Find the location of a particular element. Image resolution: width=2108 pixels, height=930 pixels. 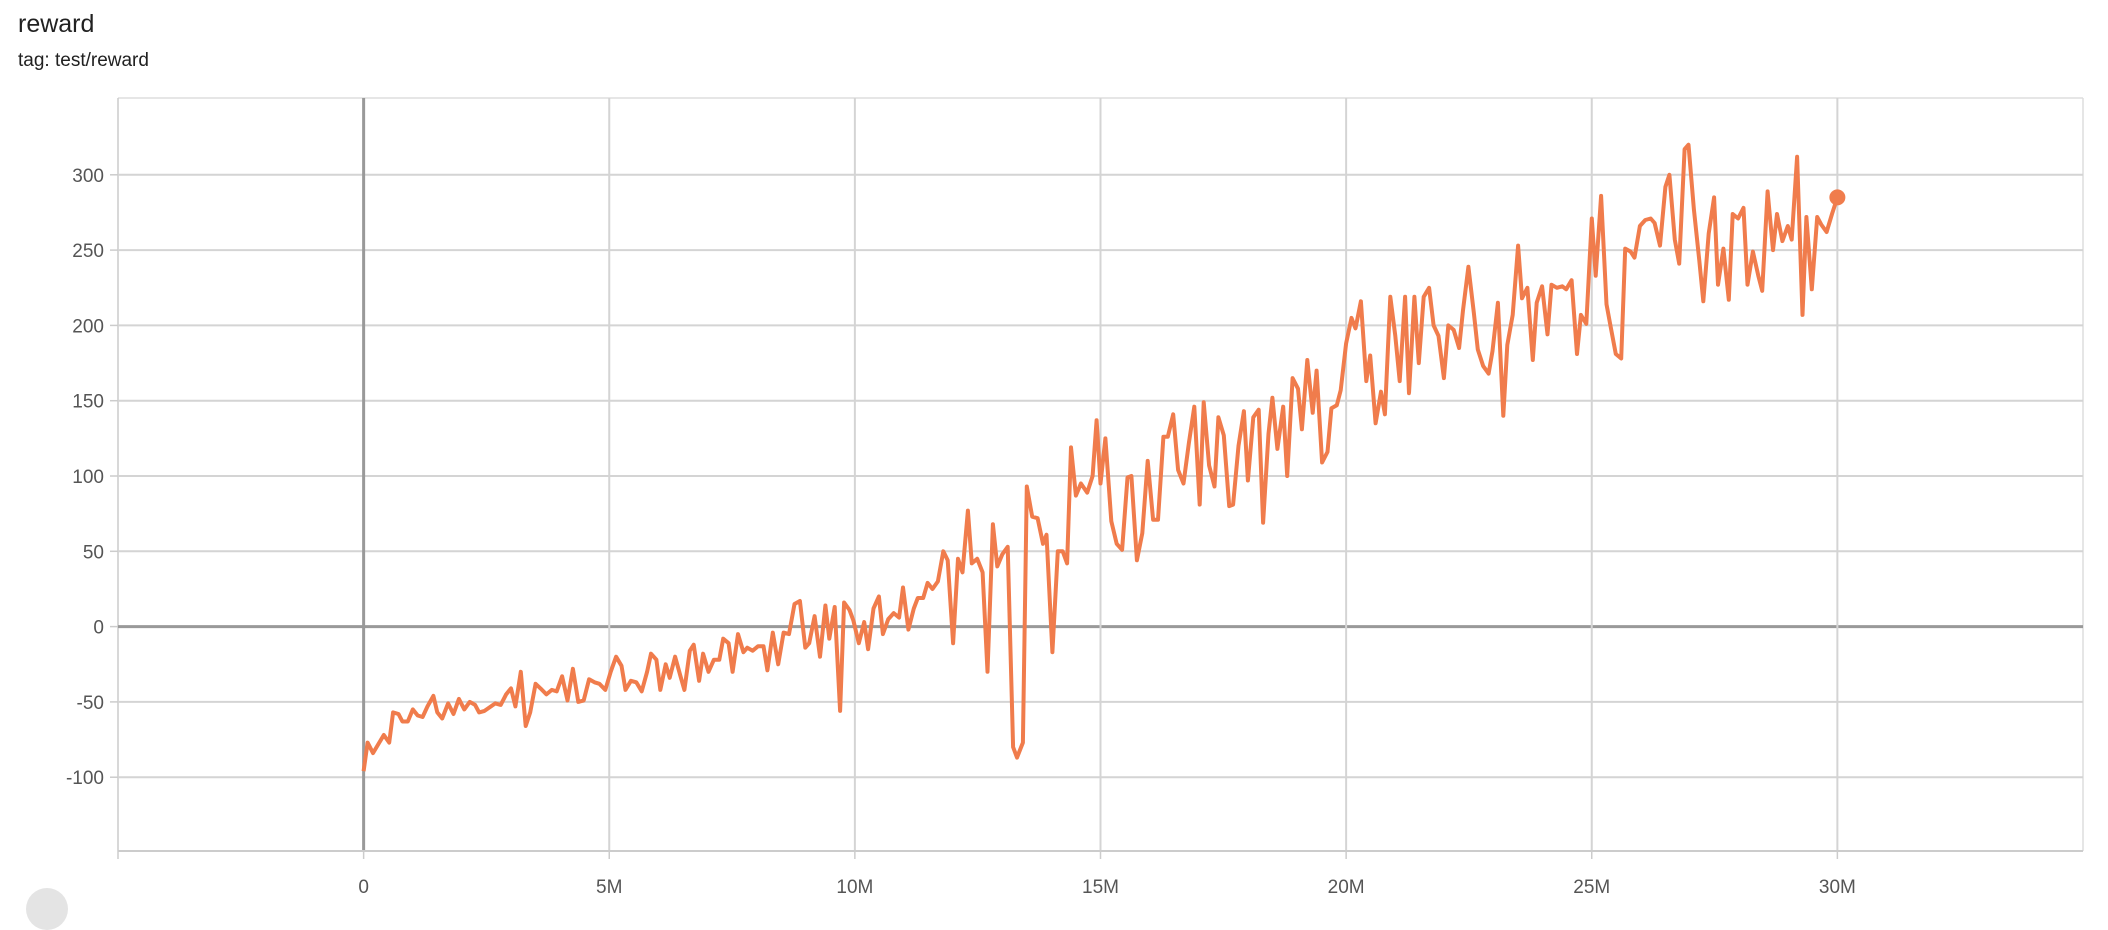

y-tick-label: 300 is located at coordinates (88, 176).